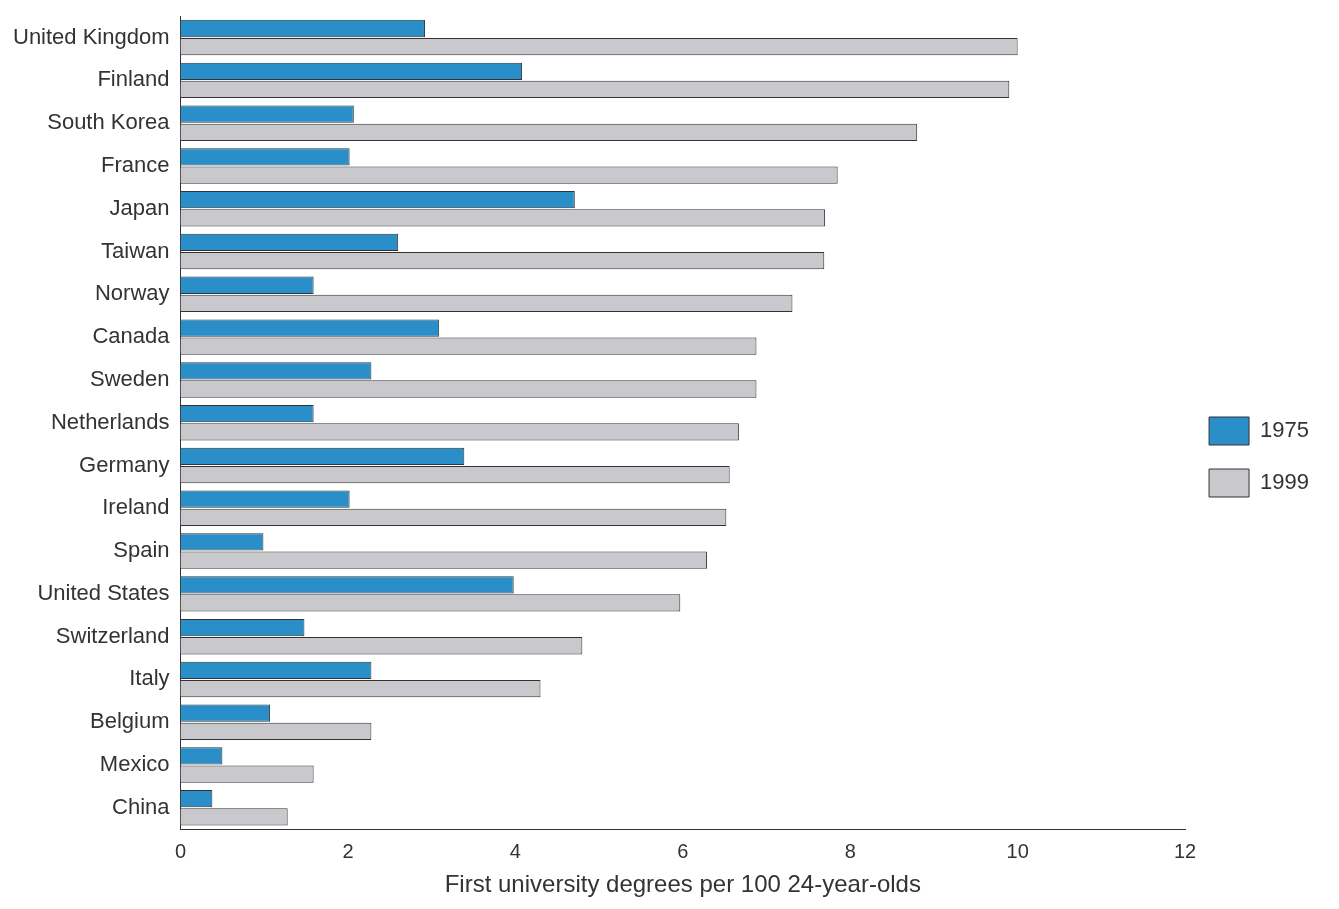 This screenshot has width=1339, height=909. Describe the element at coordinates (112, 635) in the screenshot. I see `y-tick-label: Switzerland` at that location.